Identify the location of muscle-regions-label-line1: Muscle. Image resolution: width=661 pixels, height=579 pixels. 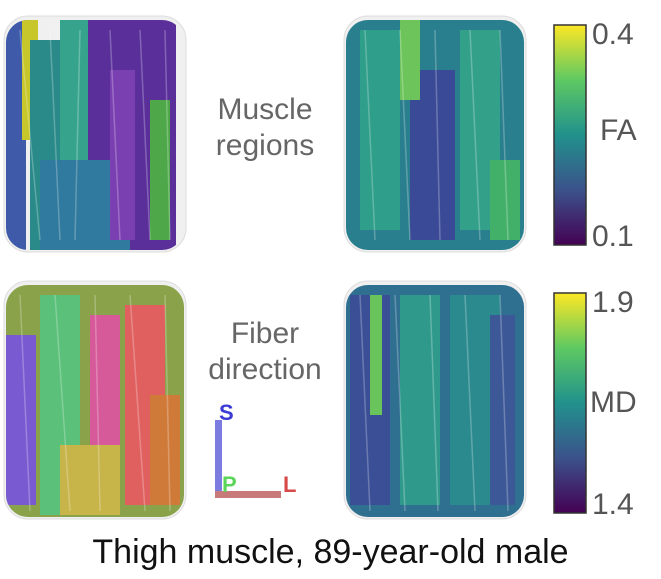
(265, 109).